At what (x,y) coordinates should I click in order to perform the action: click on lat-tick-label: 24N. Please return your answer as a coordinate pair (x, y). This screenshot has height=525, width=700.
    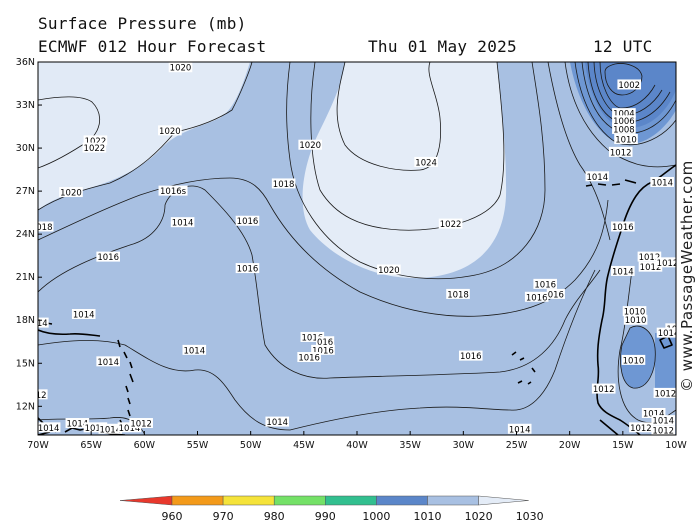
    Looking at the image, I should click on (25, 234).